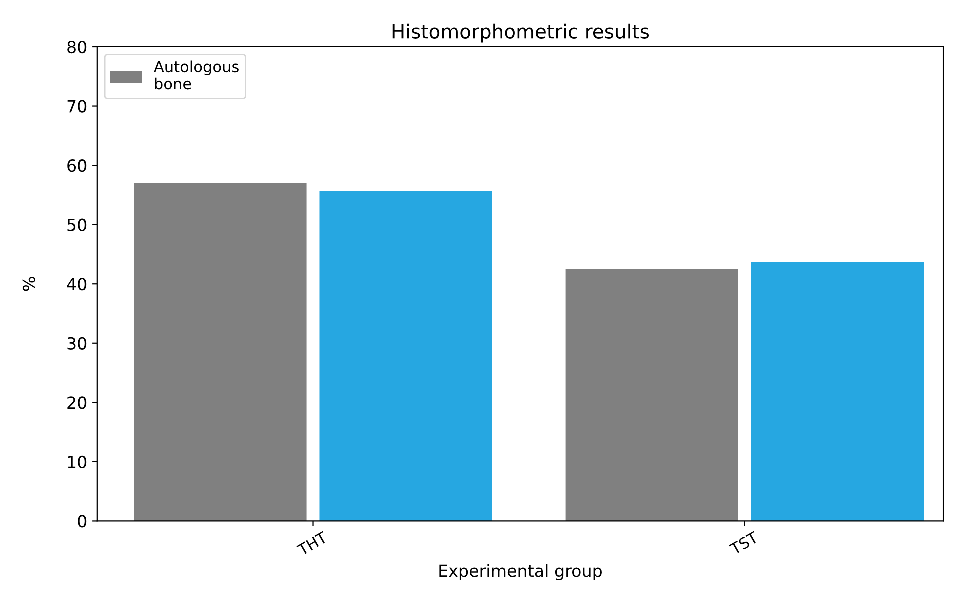 This screenshot has width=955, height=595. I want to click on y-tick-label: 30, so click(77, 343).